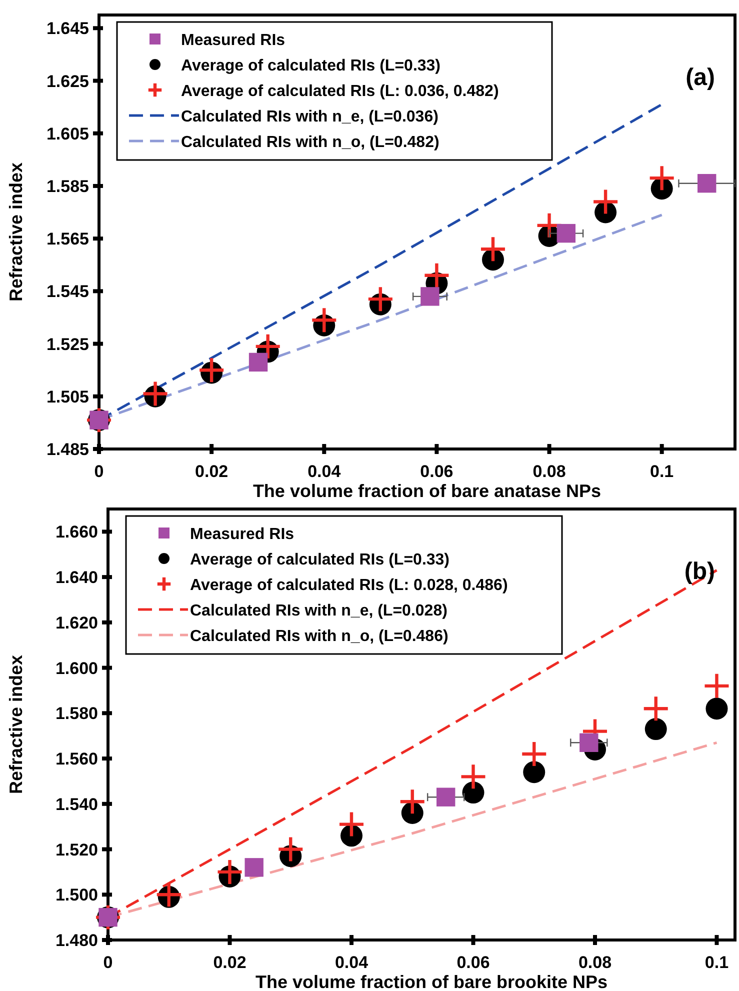 The image size is (739, 991). What do you see at coordinates (699, 571) in the screenshot?
I see `annotation: (b)` at bounding box center [699, 571].